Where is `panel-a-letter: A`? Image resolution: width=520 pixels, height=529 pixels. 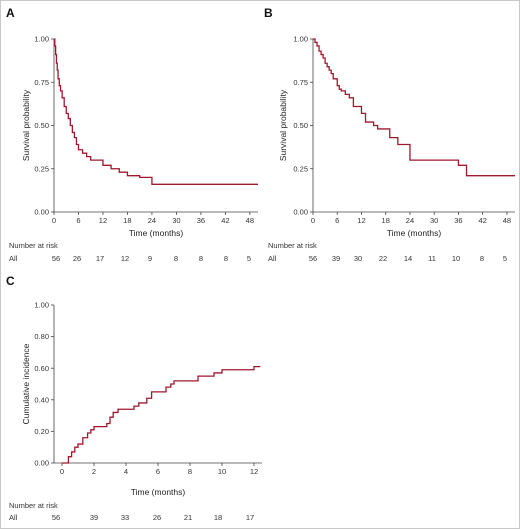
panel-a-letter: A is located at coordinates (10, 13).